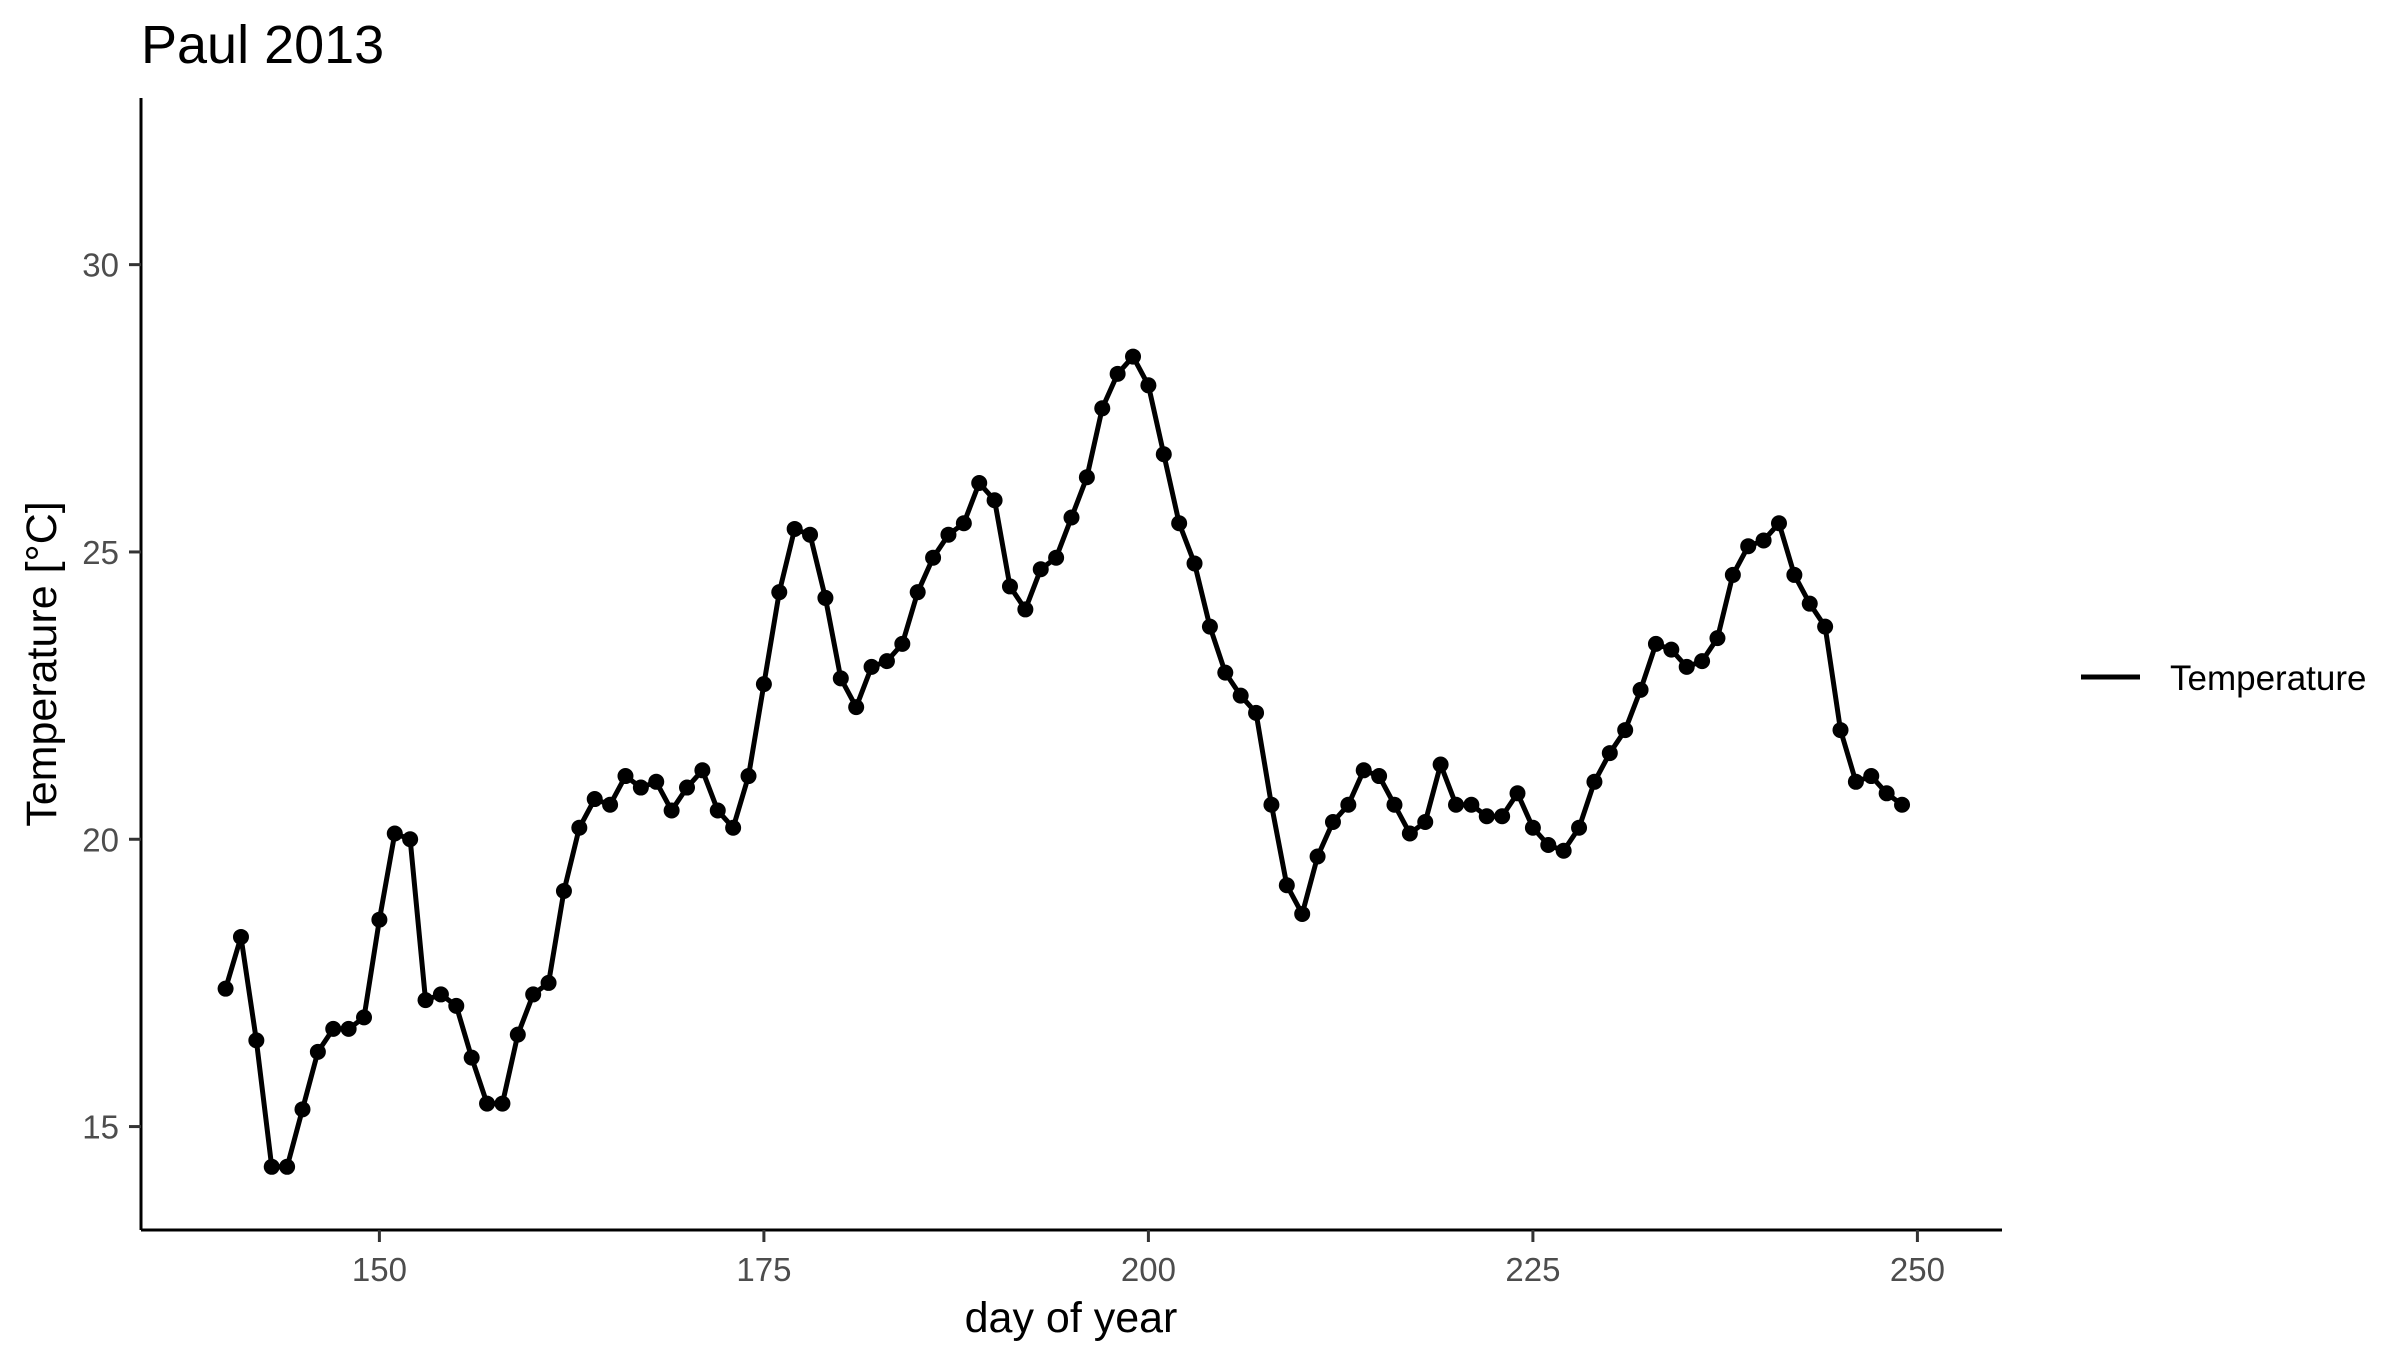  Describe the element at coordinates (1532, 1269) in the screenshot. I see `x-tick-label-225: 225` at that location.